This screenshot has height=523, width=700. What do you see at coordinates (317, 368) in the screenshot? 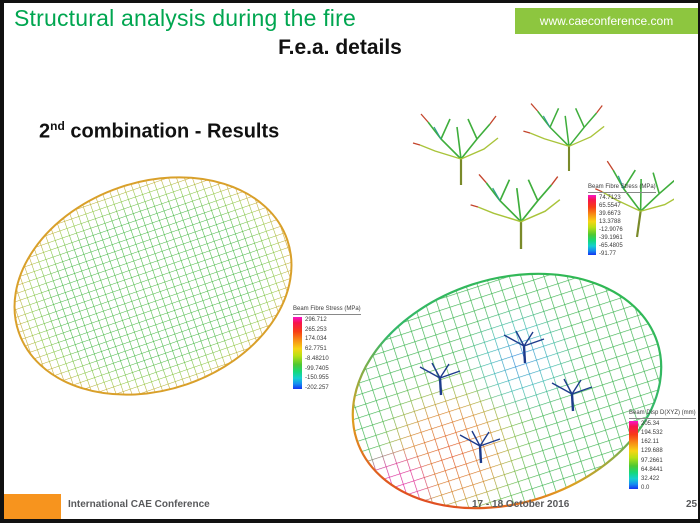
I see `legend-value: -99.7405` at bounding box center [317, 368].